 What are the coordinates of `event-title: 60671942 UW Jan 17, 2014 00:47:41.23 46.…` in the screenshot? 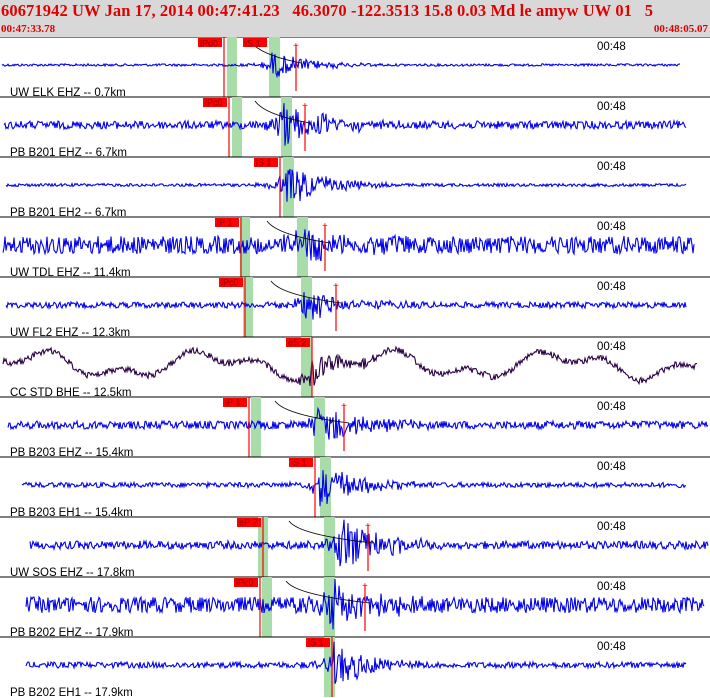 It's located at (327, 10).